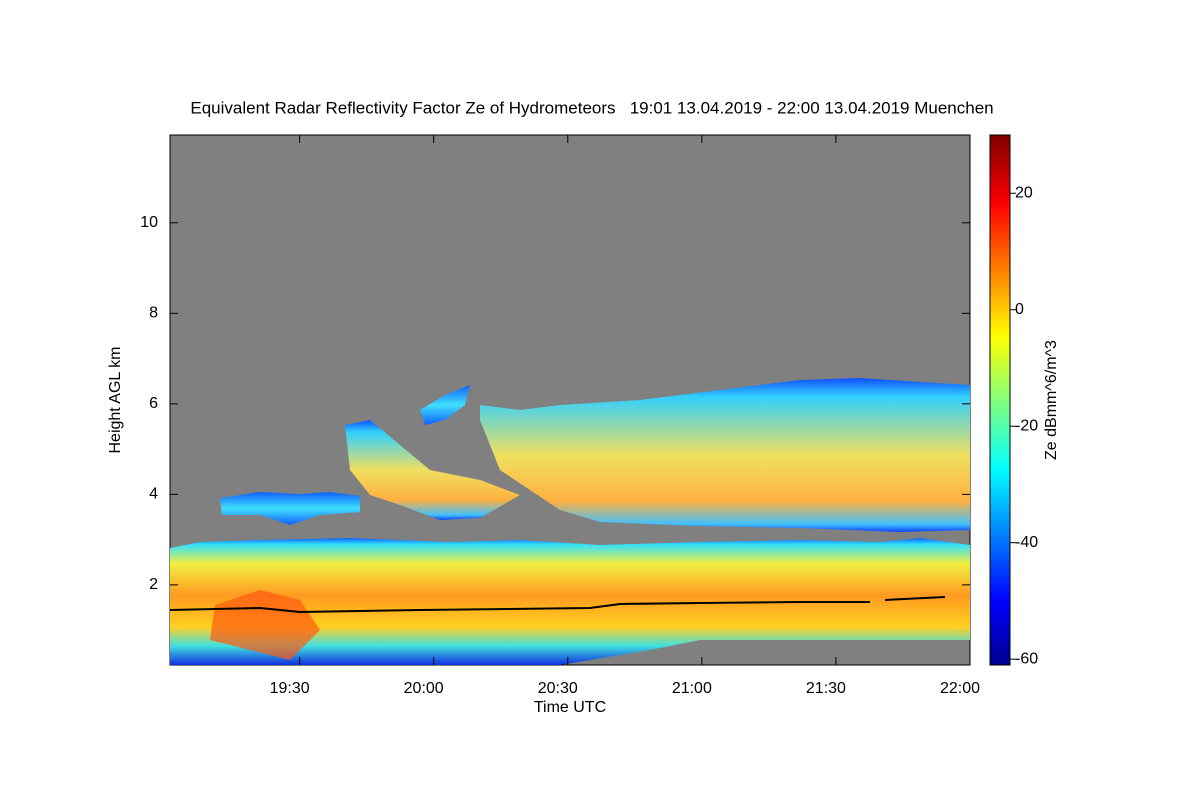 The image size is (1200, 805). What do you see at coordinates (153, 584) in the screenshot?
I see `y-tick-label: 2` at bounding box center [153, 584].